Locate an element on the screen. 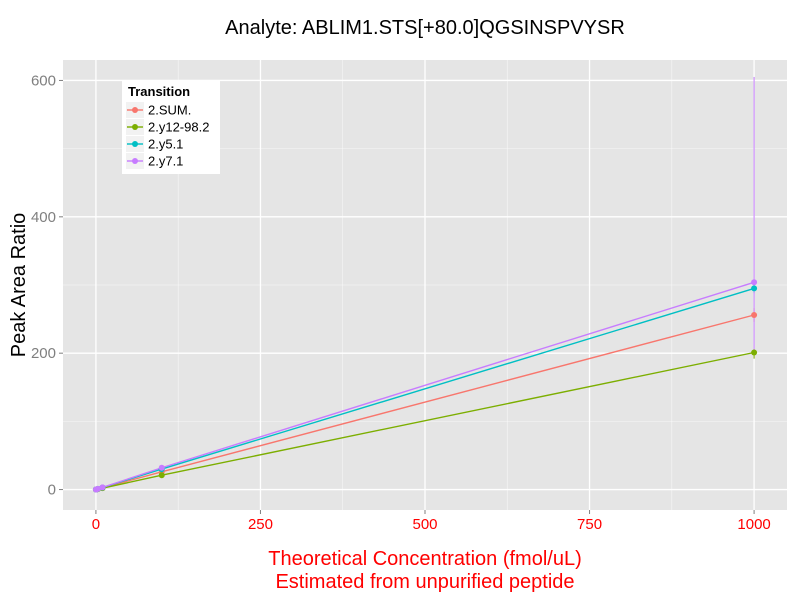 The height and width of the screenshot is (600, 800). x-axis-label: Theoretical Concentration (fmol/uL) is located at coordinates (424, 559).